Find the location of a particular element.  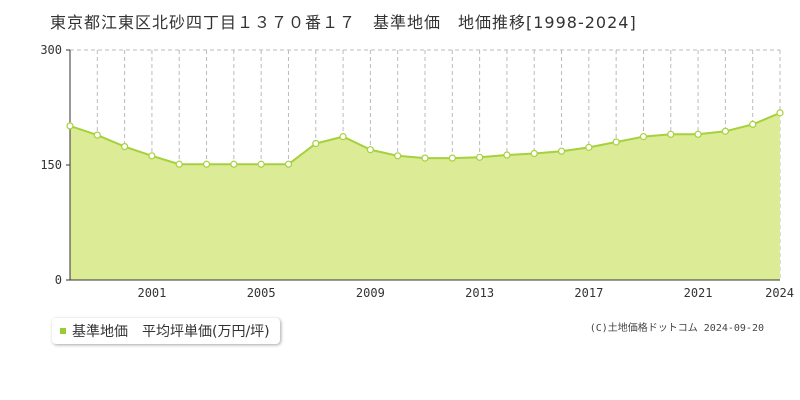

y-tick-label: 0 is located at coordinates (58, 280).